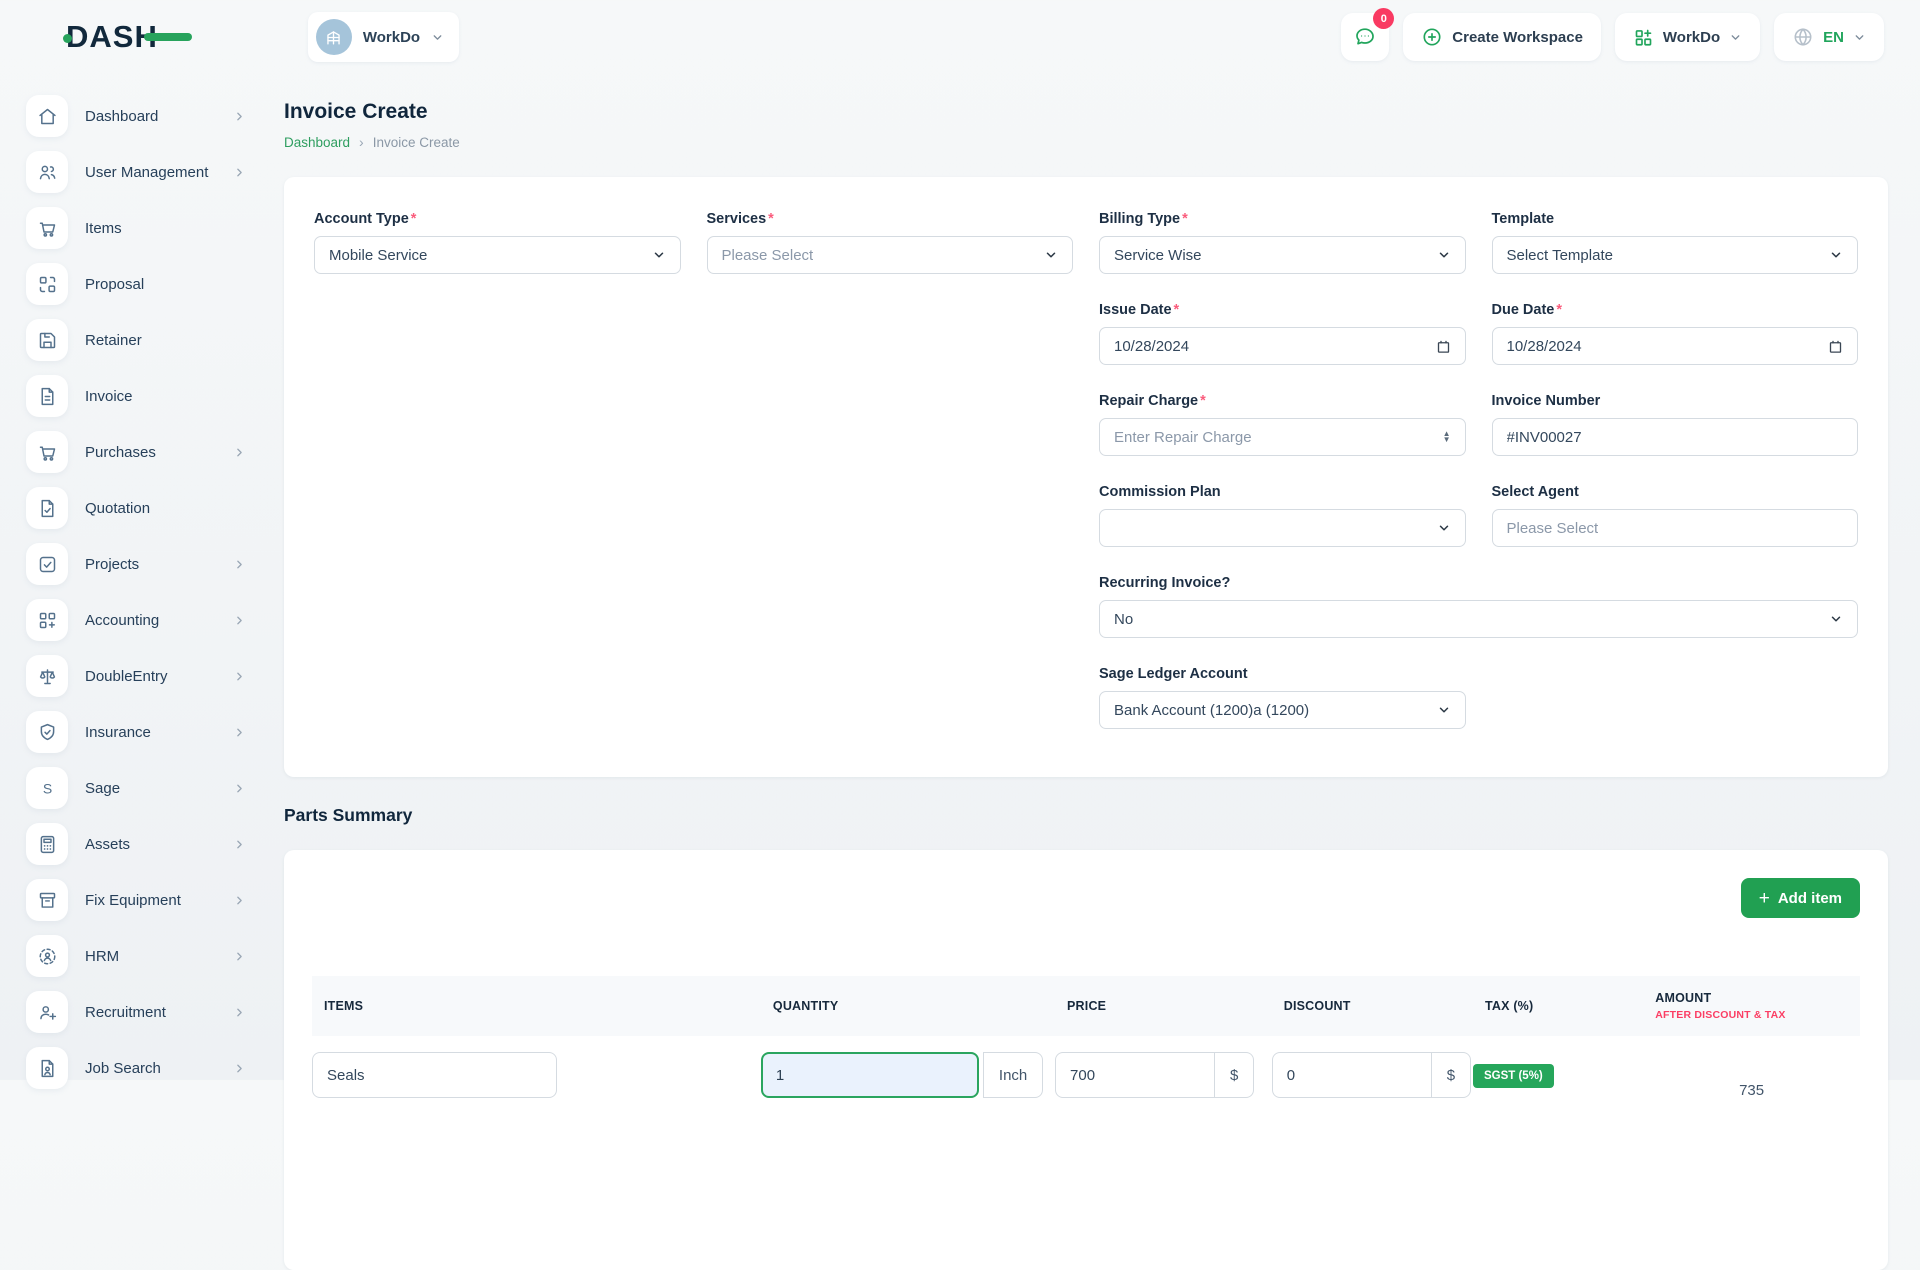  Describe the element at coordinates (143, 340) in the screenshot. I see `sidebar-item-retainer: Retainer` at that location.